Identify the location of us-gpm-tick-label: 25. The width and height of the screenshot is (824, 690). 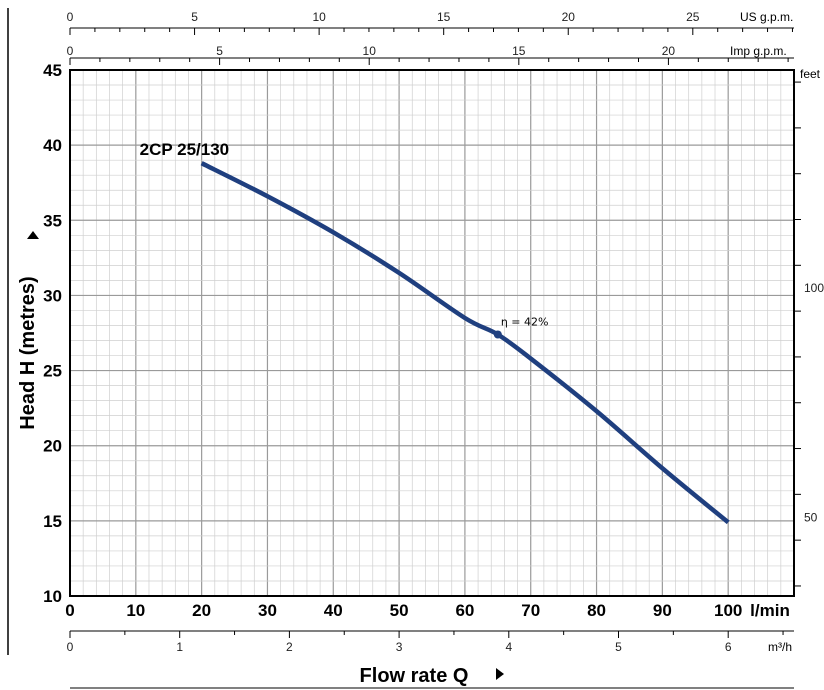
(693, 17).